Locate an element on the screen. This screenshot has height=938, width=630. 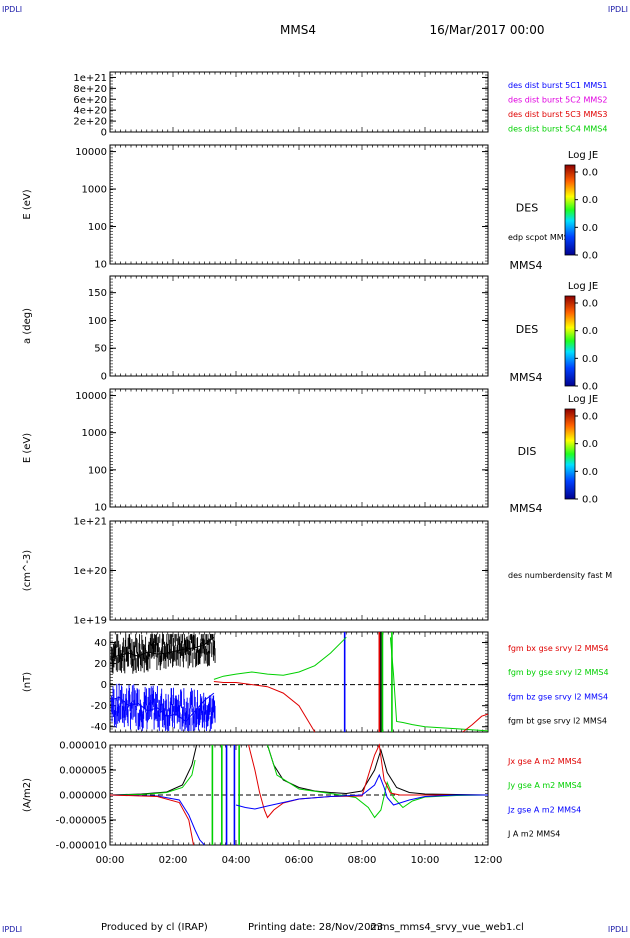
y-tick-label: -20 is located at coordinates (99, 706).